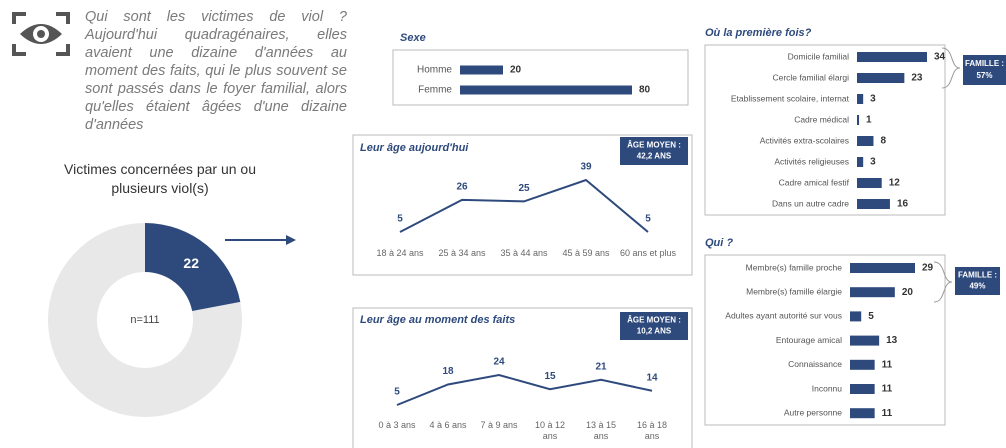 This screenshot has width=1006, height=448. What do you see at coordinates (550, 430) in the screenshot?
I see `x-tick-label: 10 à 12 ans` at bounding box center [550, 430].